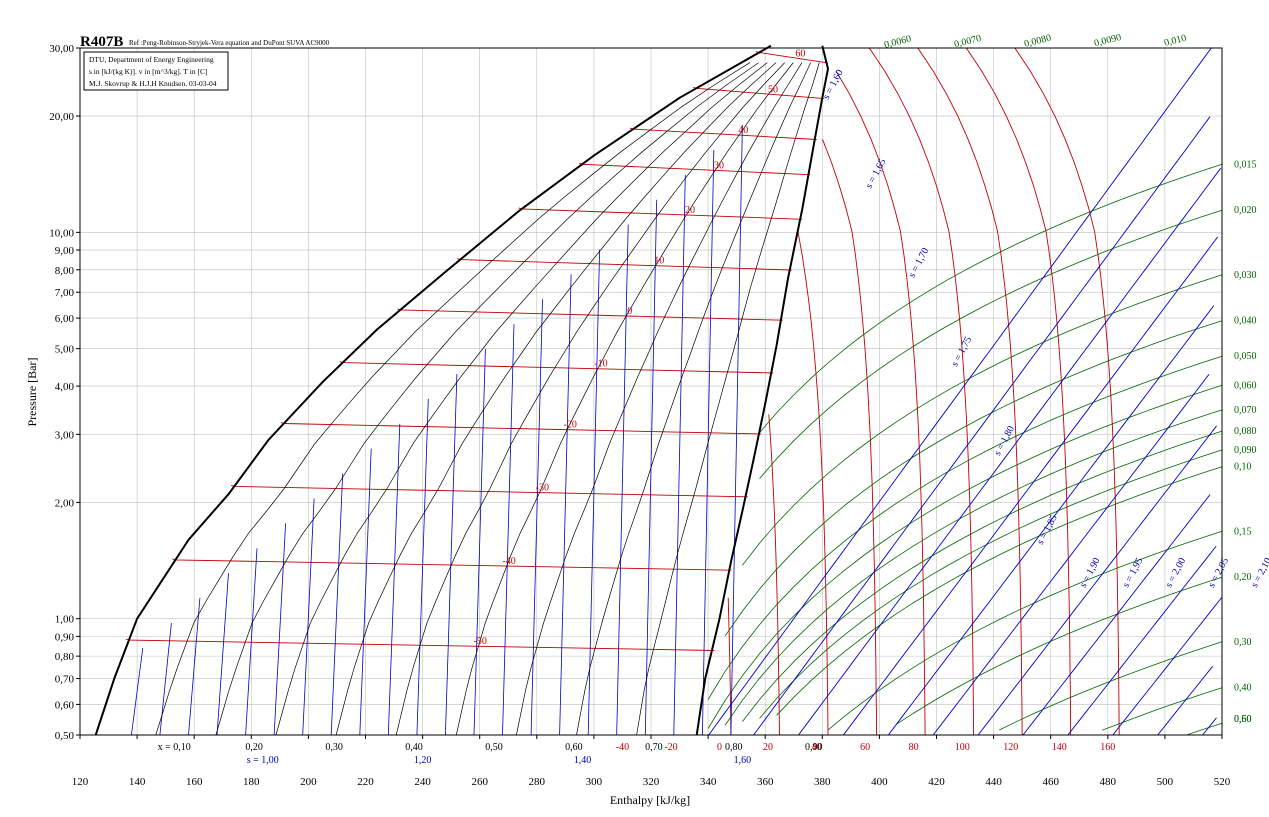 This screenshot has width=1269, height=817. Describe the element at coordinates (194, 782) in the screenshot. I see `x-tick-label: 160` at that location.